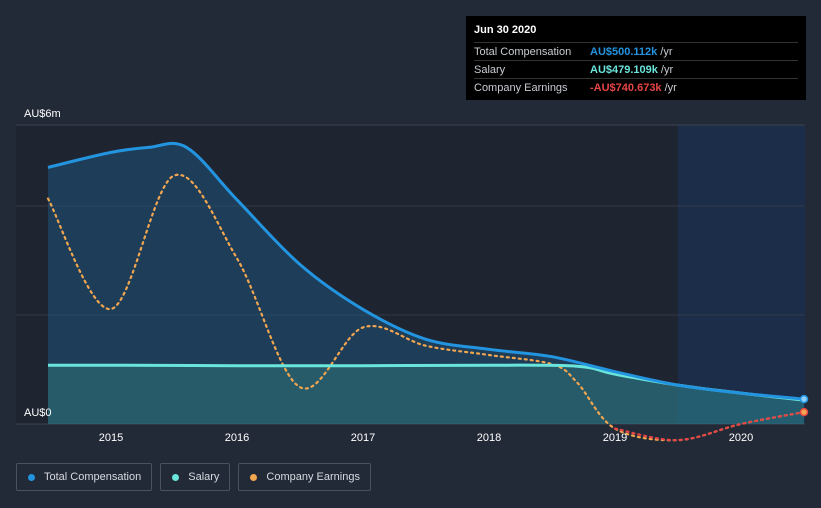 Image resolution: width=821 pixels, height=508 pixels. I want to click on x-tick-label: 2017, so click(363, 438).